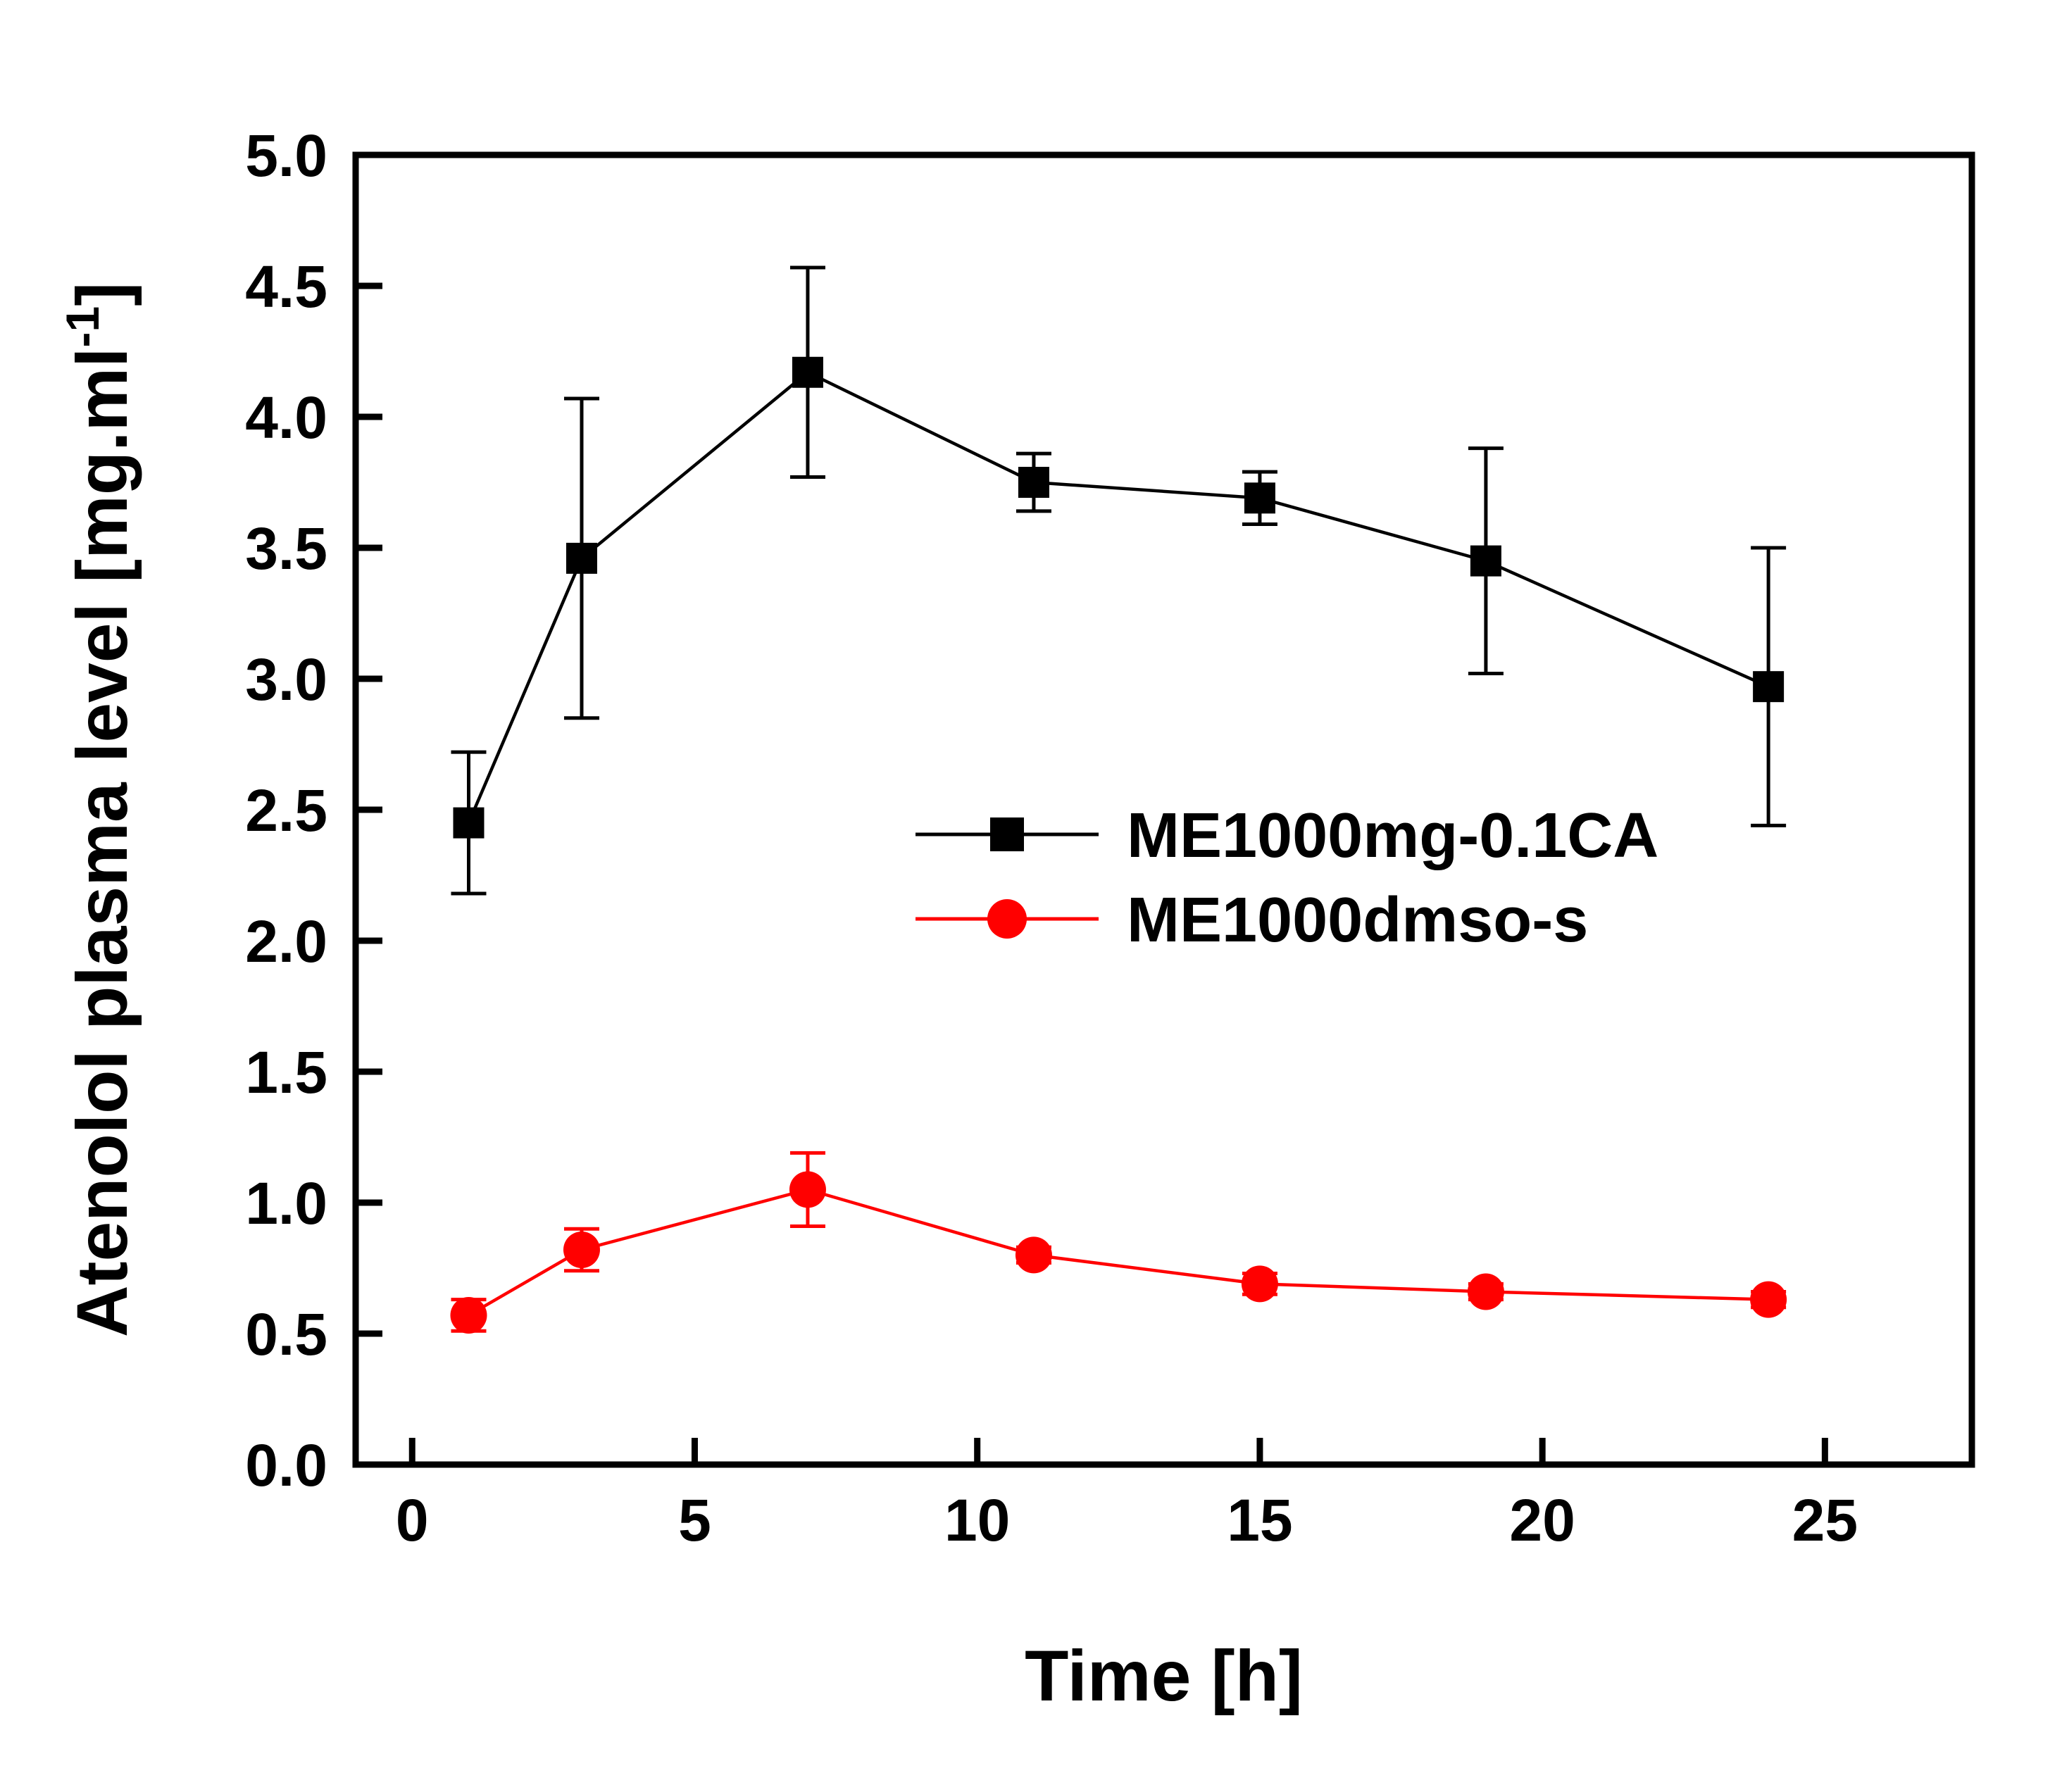 This screenshot has height=1792, width=2062. I want to click on y-tick-label: 3.5, so click(286, 548).